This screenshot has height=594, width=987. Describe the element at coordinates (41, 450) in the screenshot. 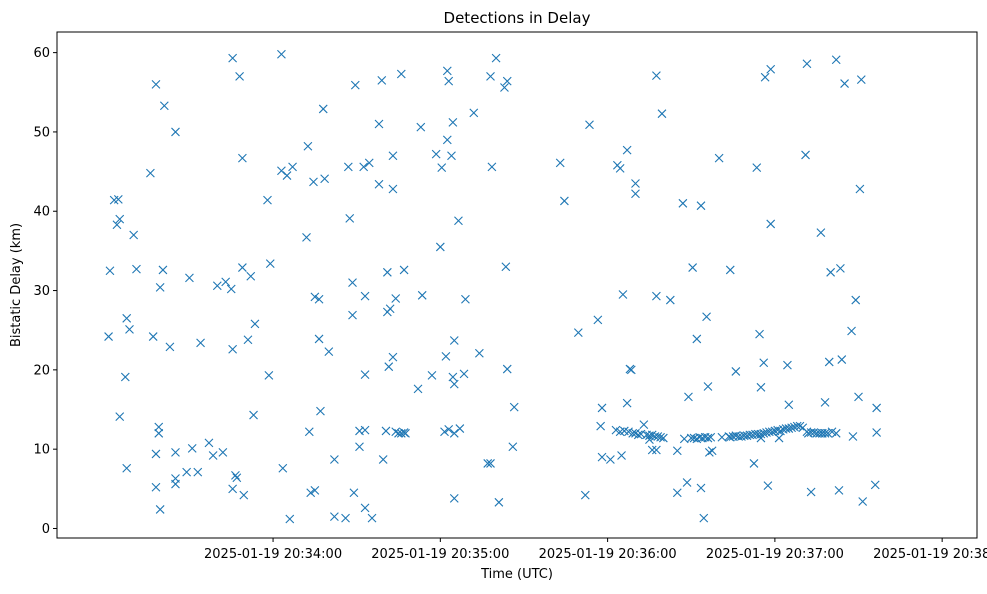

I see `y-tick-label: 10` at that location.